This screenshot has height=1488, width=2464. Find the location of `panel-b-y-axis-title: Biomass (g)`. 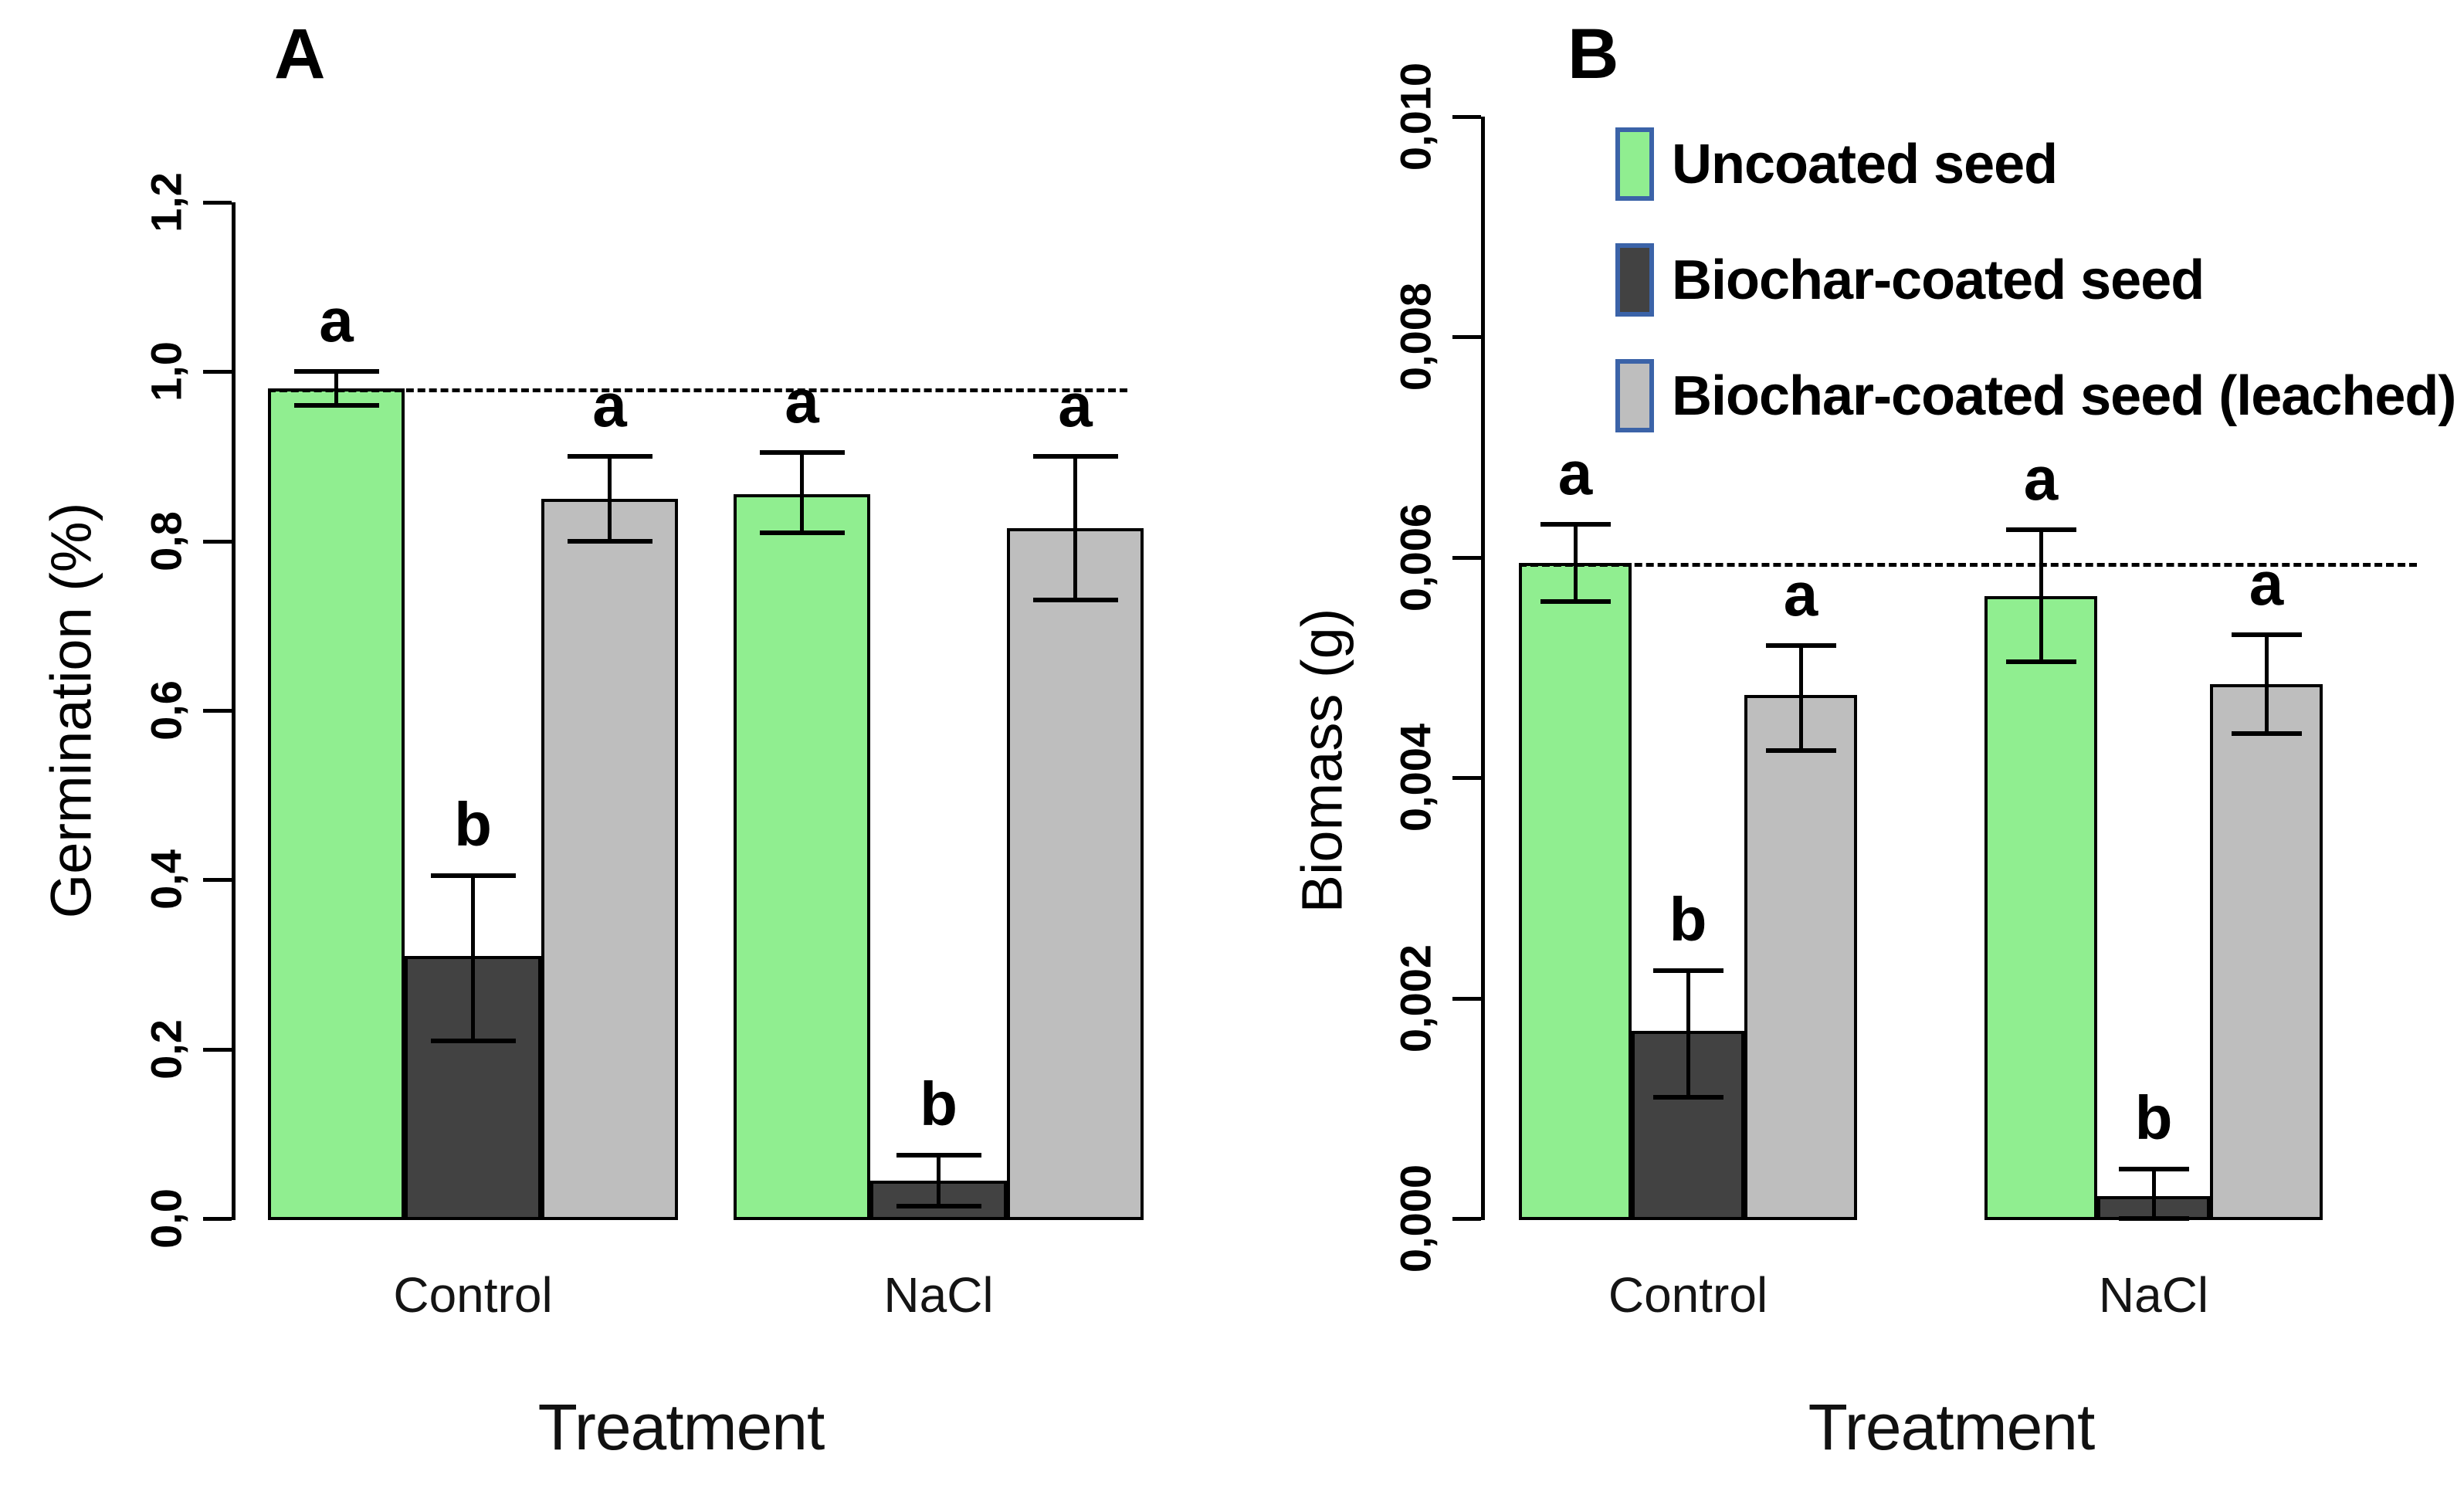

panel-b-y-axis-title: Biomass (g) is located at coordinates (1322, 760).